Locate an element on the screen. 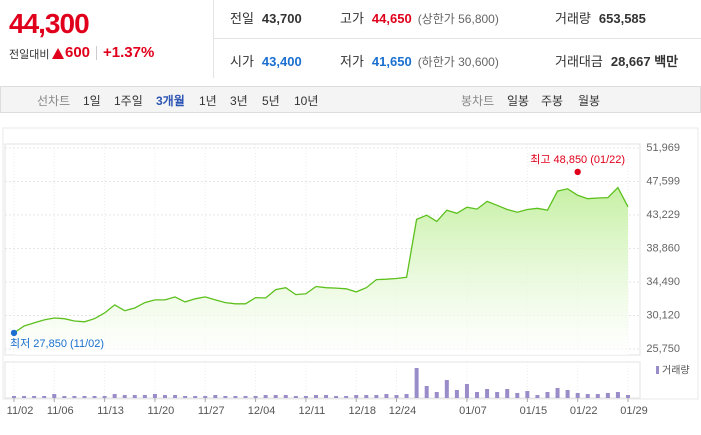 The height and width of the screenshot is (435, 701). extreme-label: 최저 27,850 (11/02) is located at coordinates (57, 343).